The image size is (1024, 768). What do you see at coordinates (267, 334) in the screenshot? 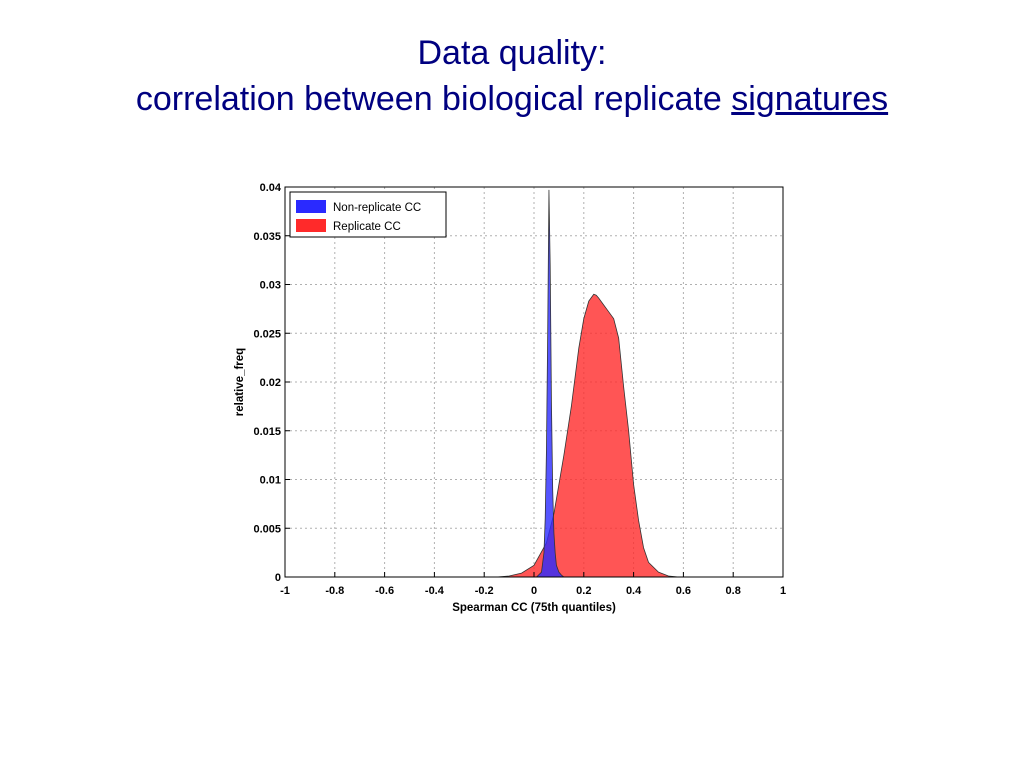
I see `y-tick-label: 0.025` at bounding box center [267, 334].